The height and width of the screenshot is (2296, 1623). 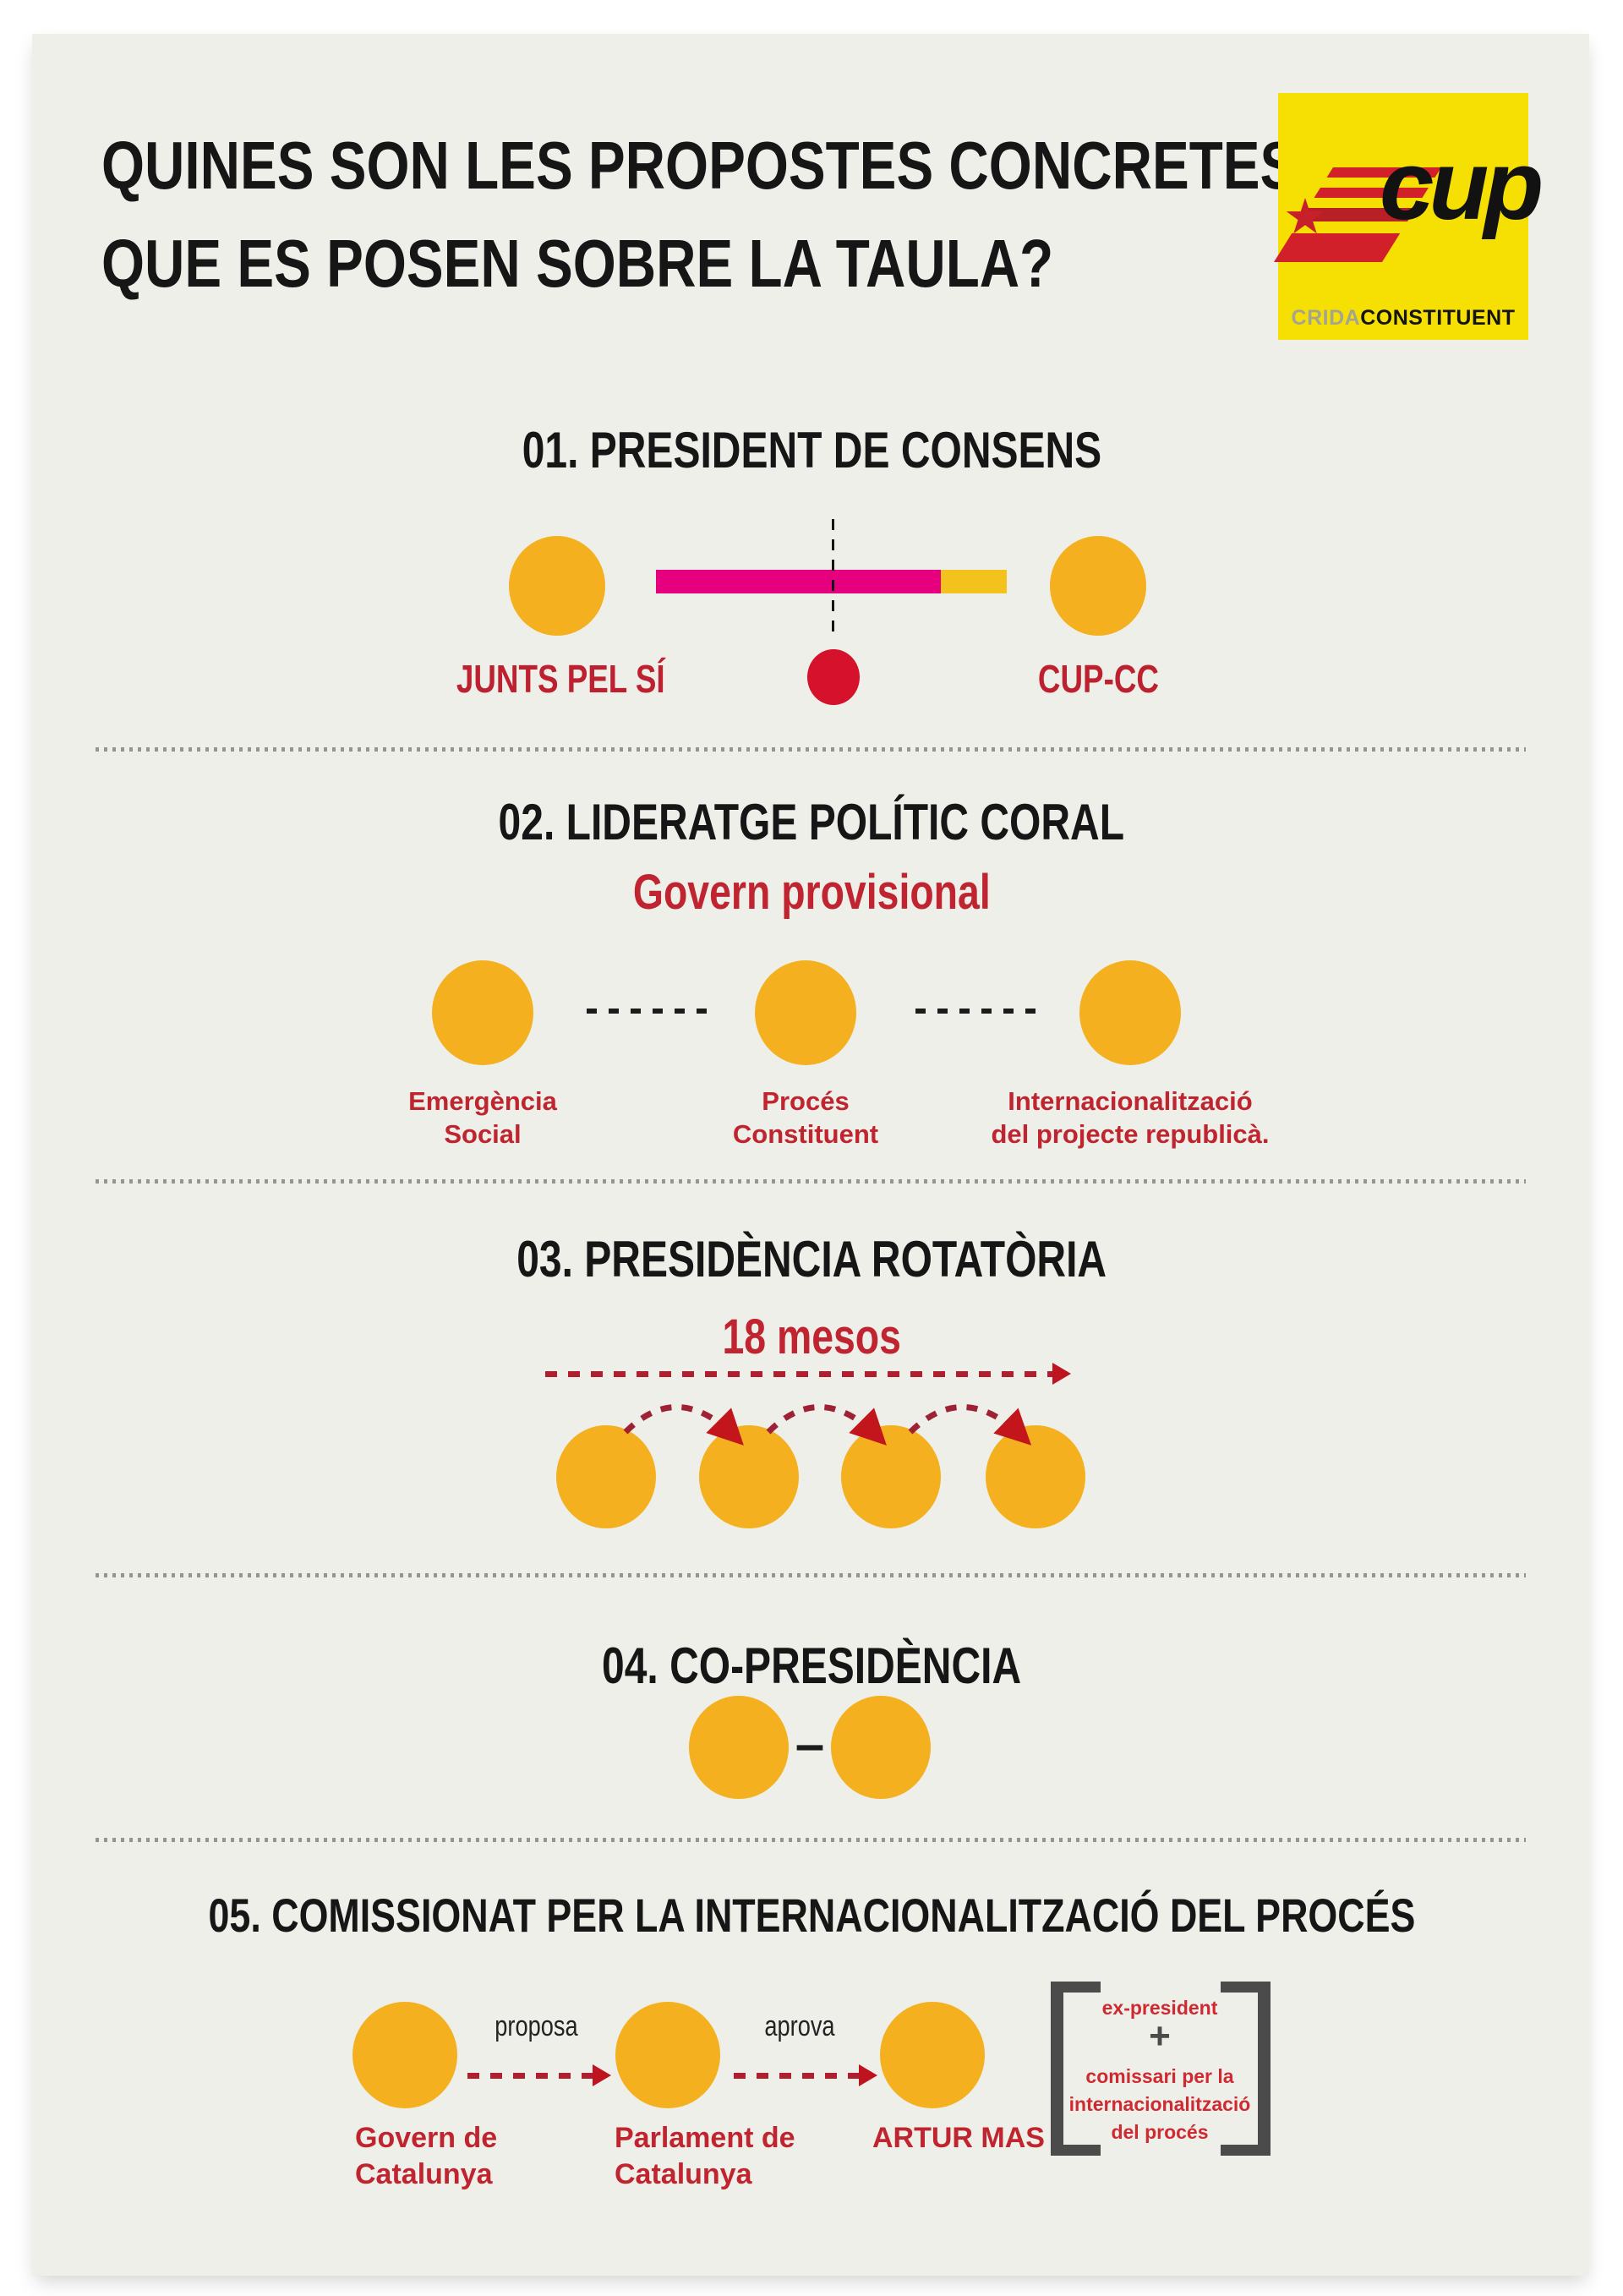 I want to click on cupcc-label-wrap: CUP-CC, so click(x=1098, y=679).